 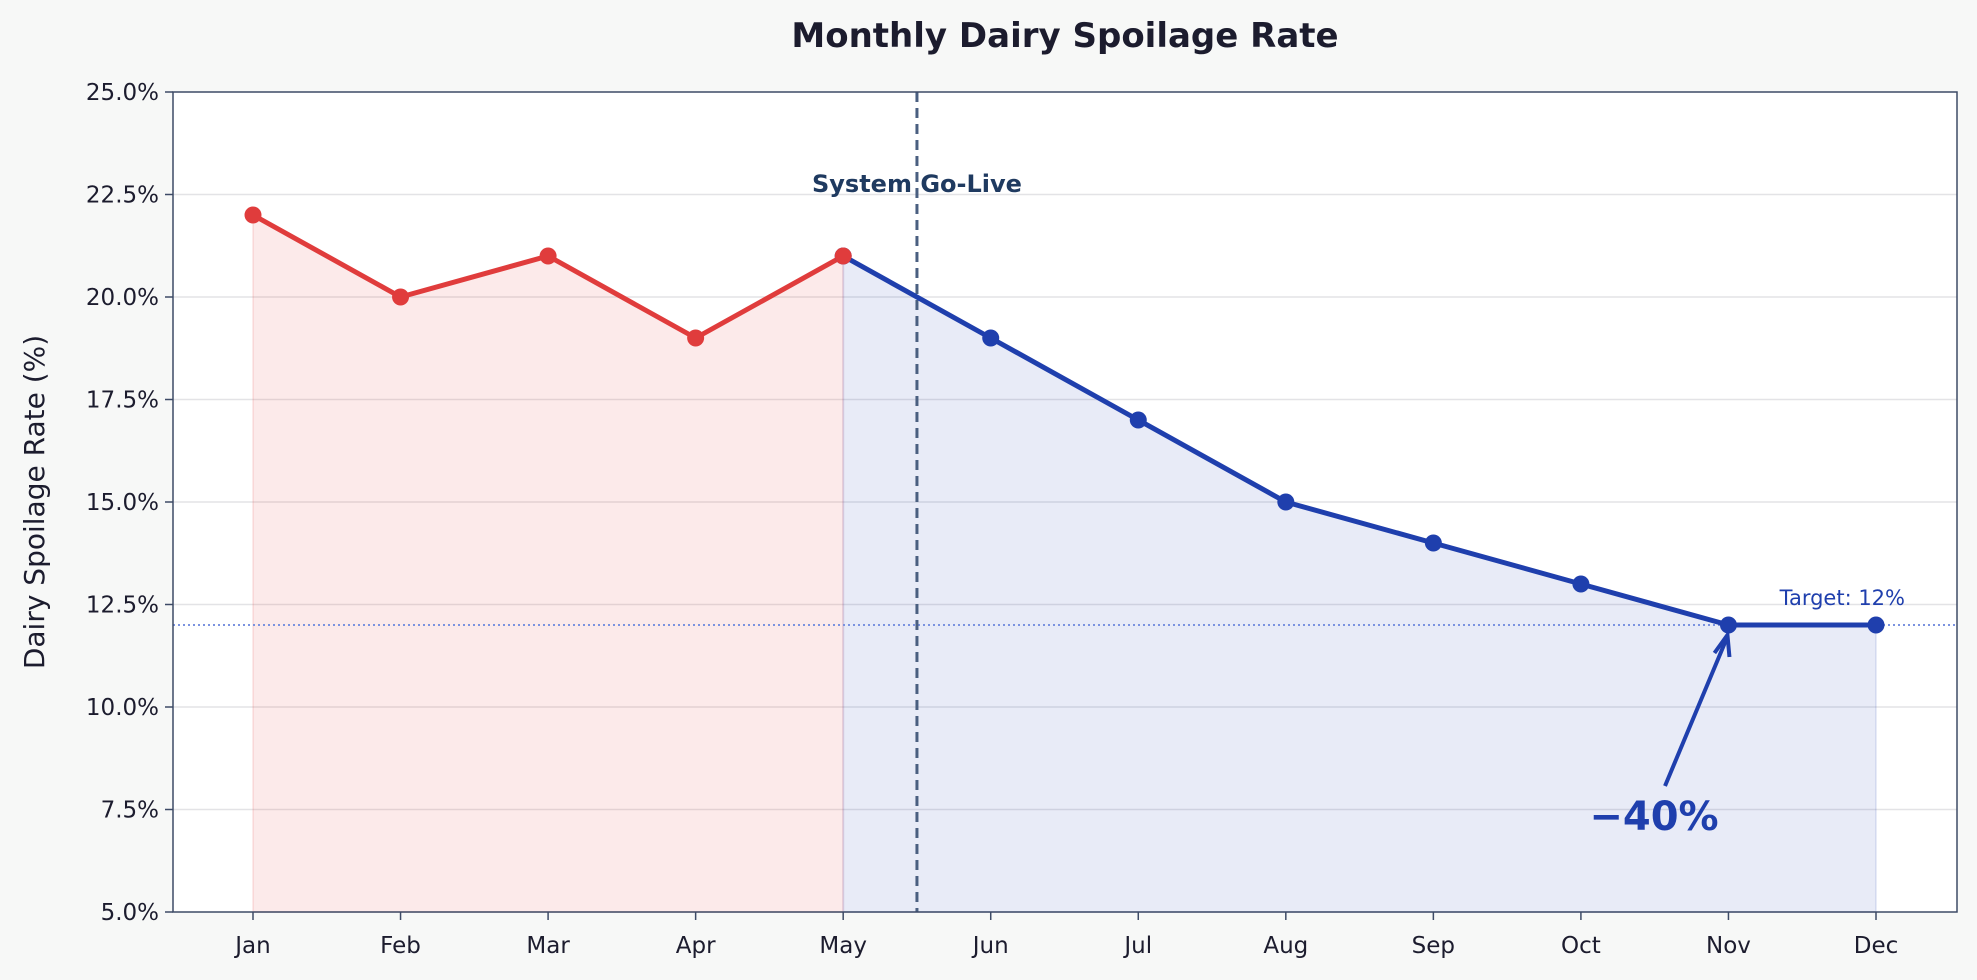 I want to click on arrow-head, so click(x=1722, y=643).